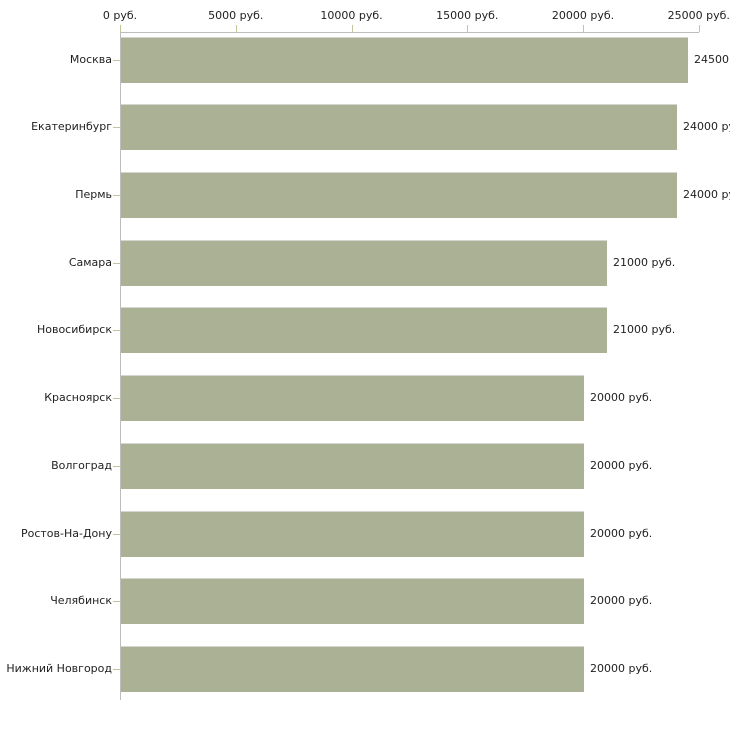 This screenshot has height=730, width=730. I want to click on category-label: Нижний Новгород, so click(59, 668).